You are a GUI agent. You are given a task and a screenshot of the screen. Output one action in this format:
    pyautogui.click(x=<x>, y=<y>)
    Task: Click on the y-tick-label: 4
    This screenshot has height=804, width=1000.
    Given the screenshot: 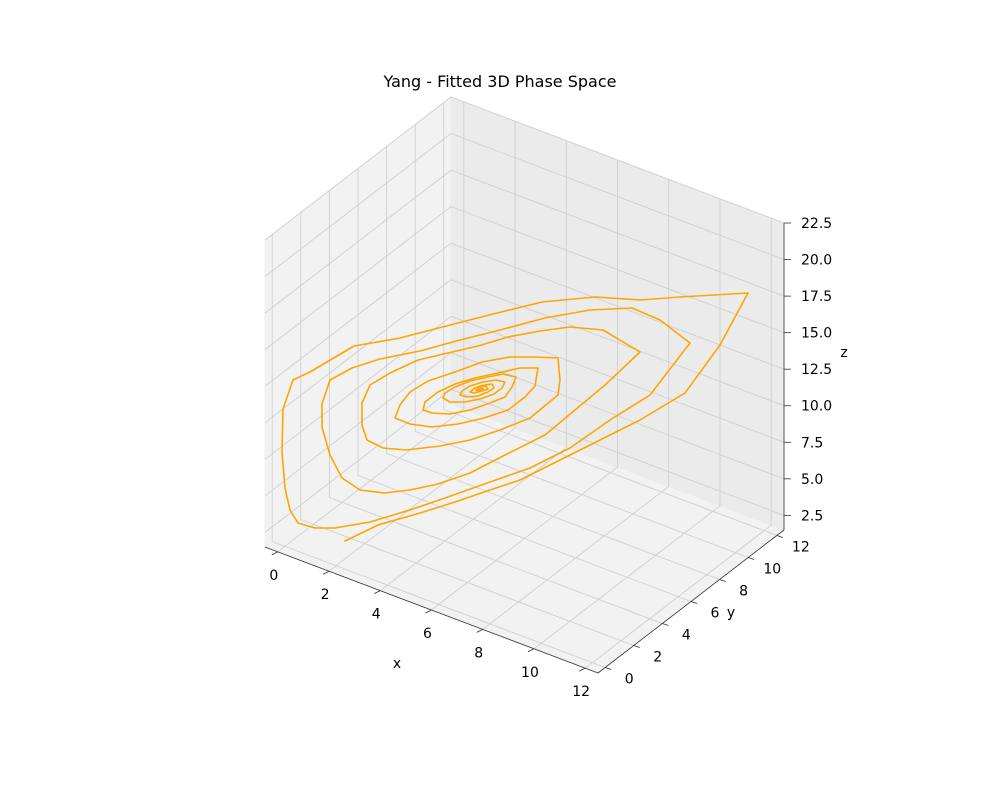 What is the action you would take?
    pyautogui.click(x=686, y=636)
    